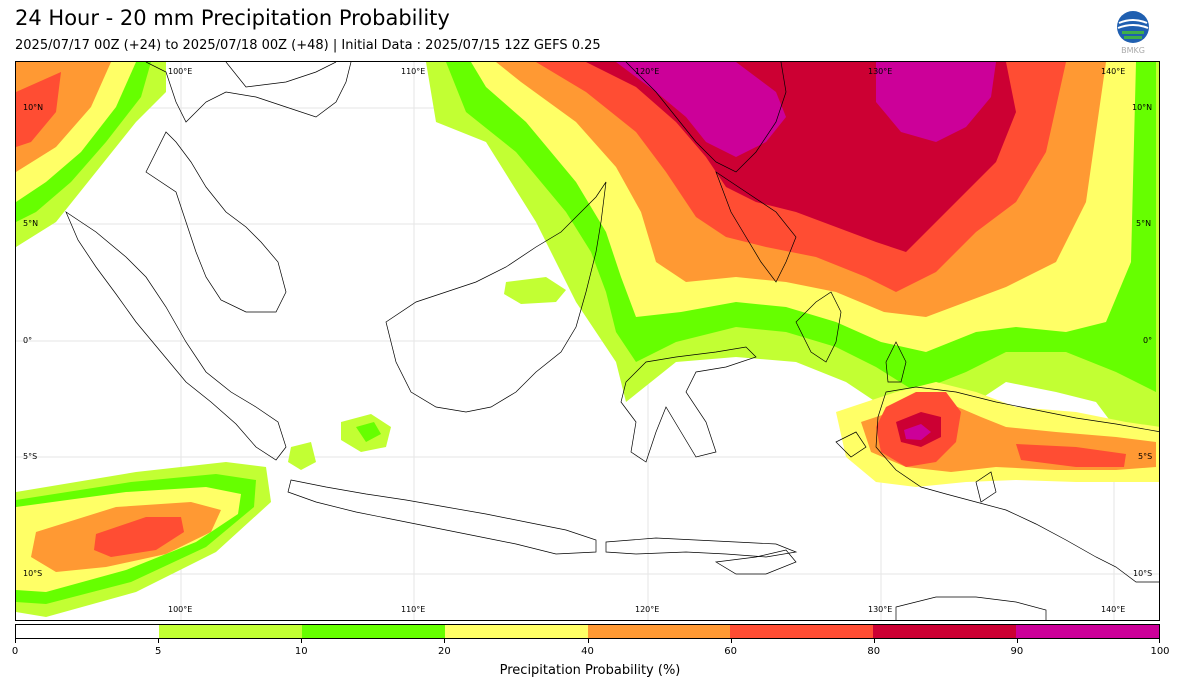 The width and height of the screenshot is (1180, 690). I want to click on lon-label-bottom: 100°E, so click(180, 609).